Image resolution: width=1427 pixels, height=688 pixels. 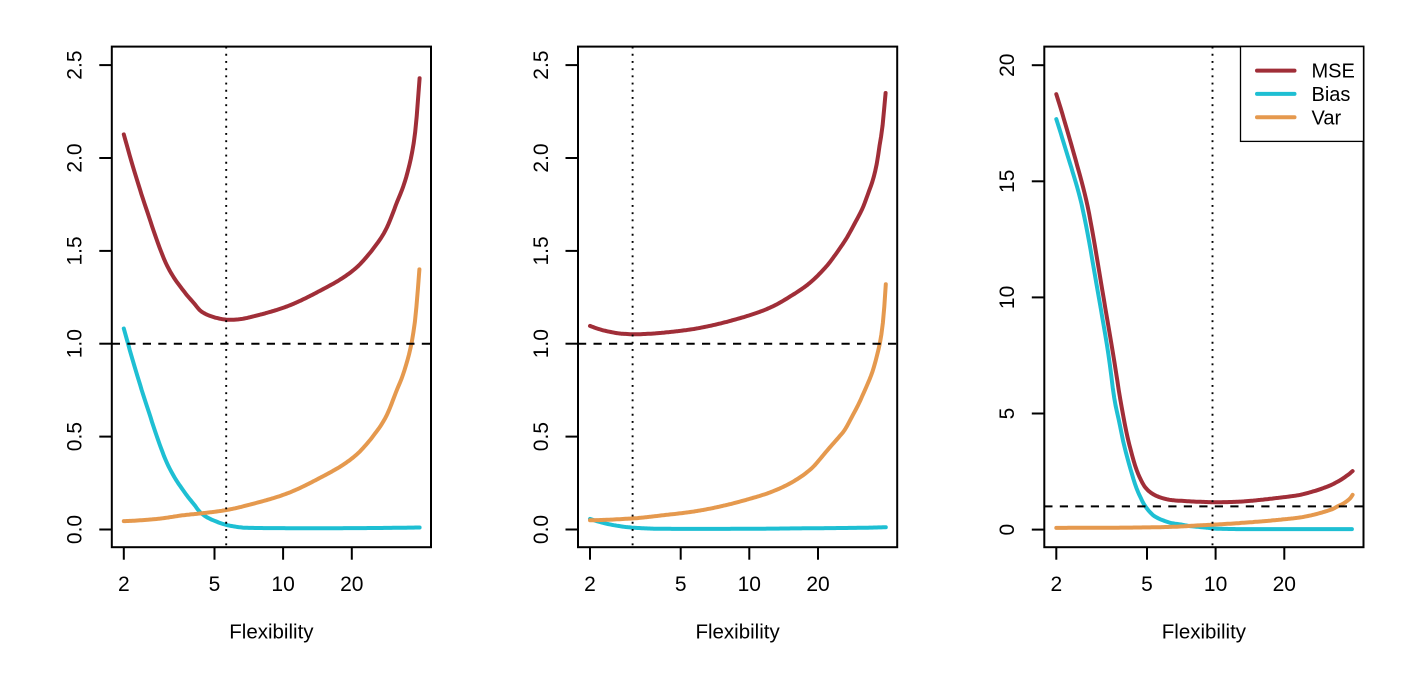 I want to click on svg-text: 15, so click(x=1007, y=181).